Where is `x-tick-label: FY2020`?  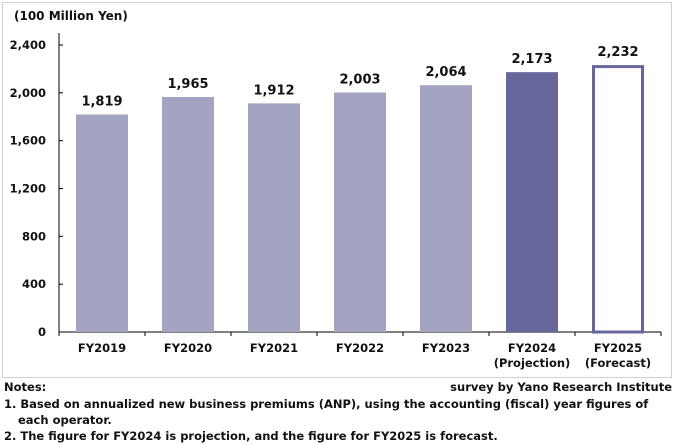
x-tick-label: FY2020 is located at coordinates (188, 348).